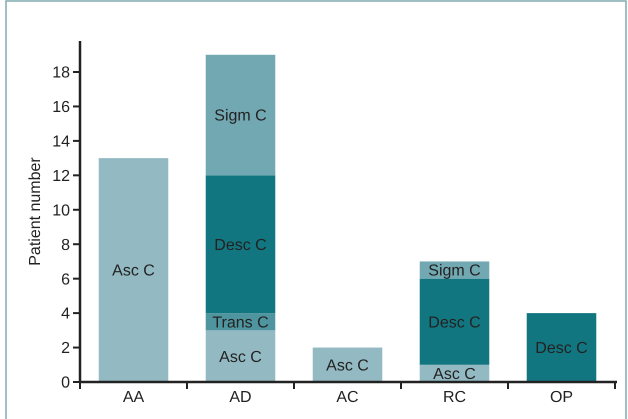 This screenshot has width=628, height=419. I want to click on y-tick-label: 0, so click(65, 383).